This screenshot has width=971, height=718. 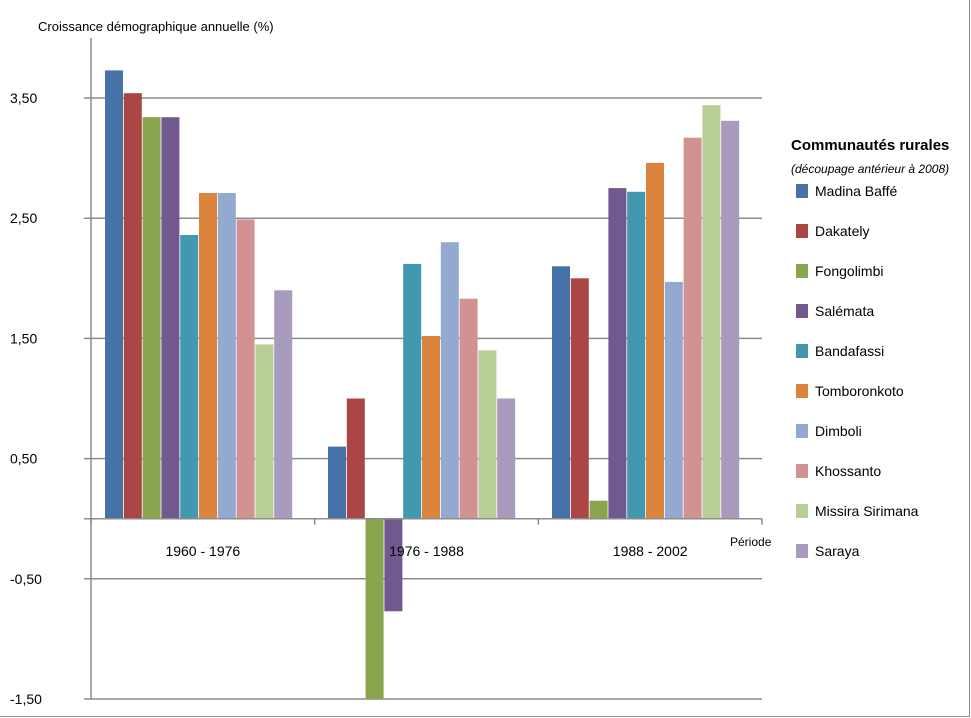 I want to click on y-tick-label: 2,50, so click(x=23, y=218).